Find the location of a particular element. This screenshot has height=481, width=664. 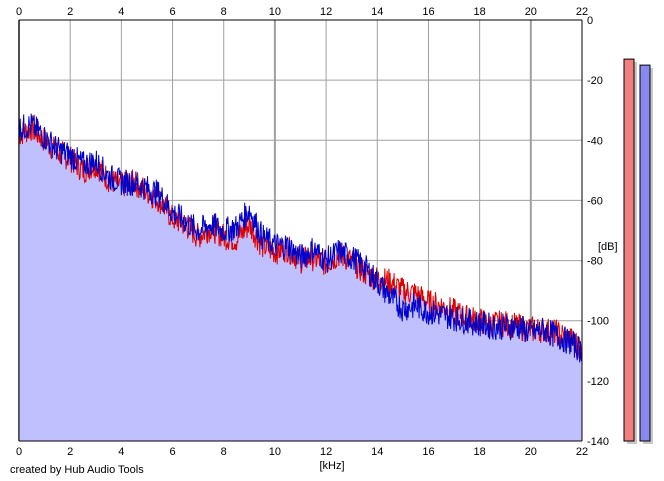

y-tick-label: -20 is located at coordinates (595, 81).